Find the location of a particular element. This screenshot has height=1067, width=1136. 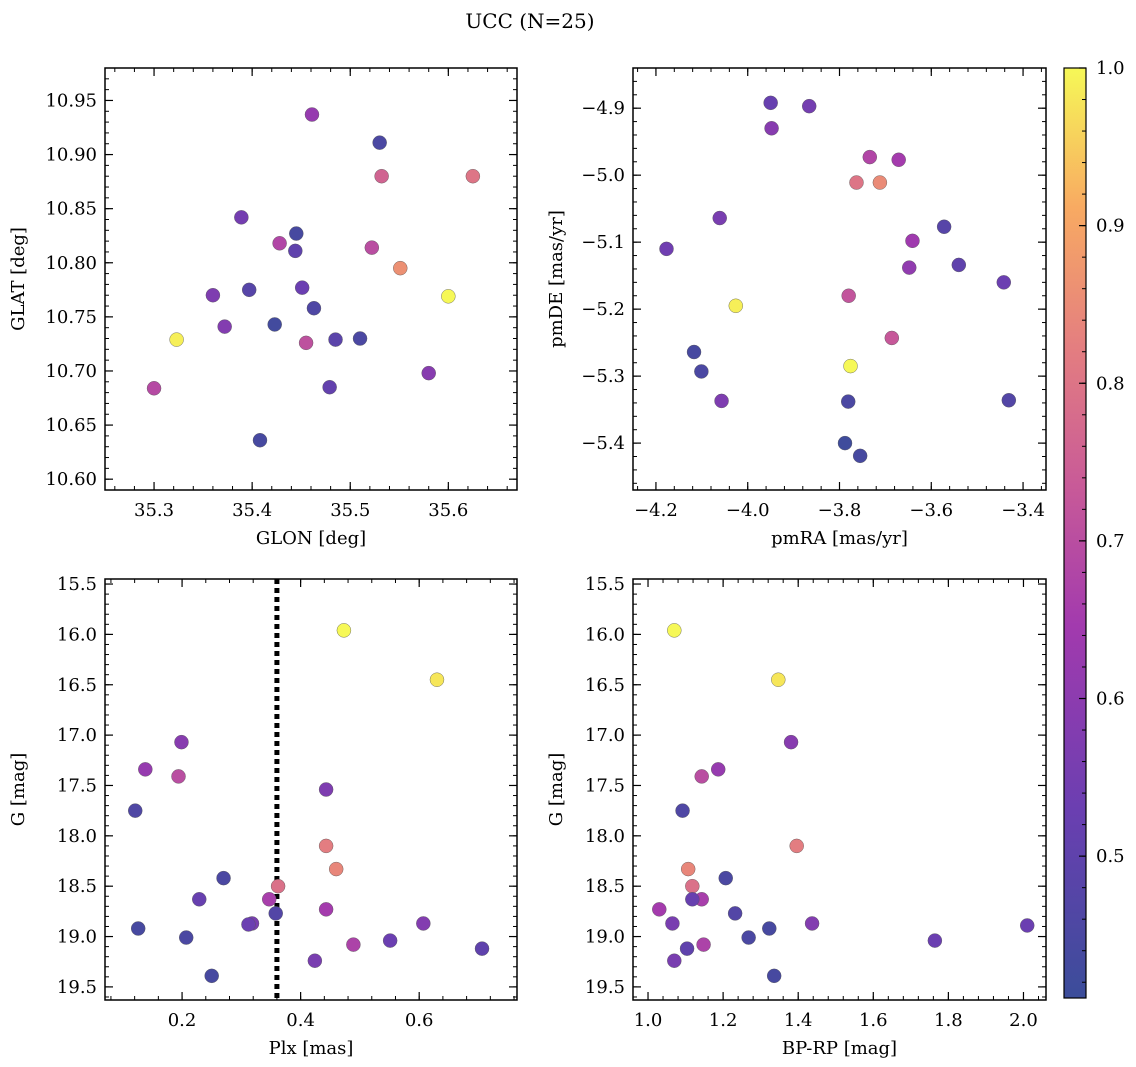

y-tick-label: 19.5 is located at coordinates (605, 987).